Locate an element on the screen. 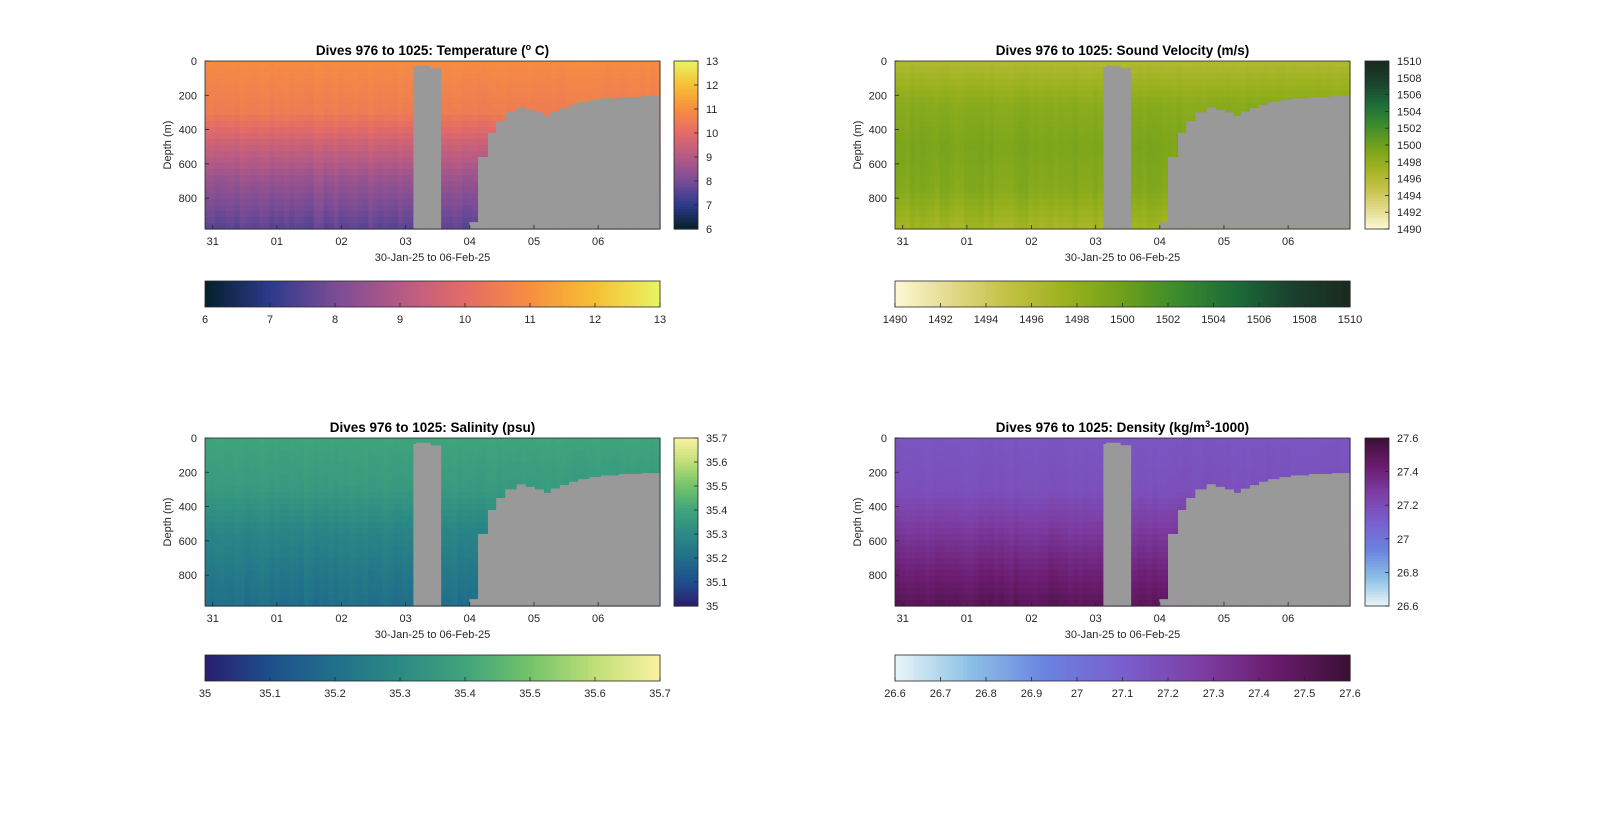  temperature-vcolorbar-label: 13 is located at coordinates (712, 62).